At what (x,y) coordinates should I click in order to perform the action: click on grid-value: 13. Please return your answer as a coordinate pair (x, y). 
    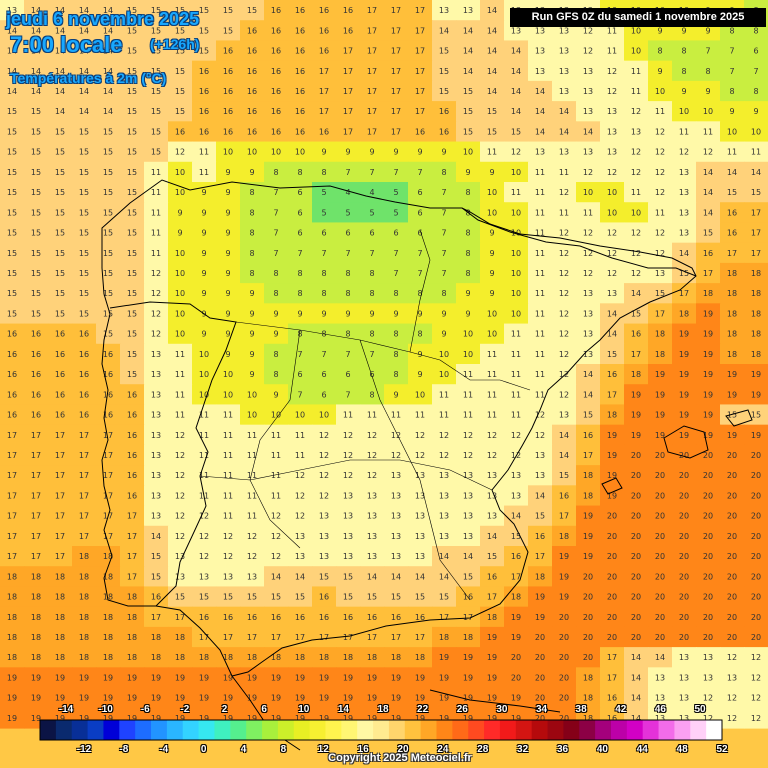
    Looking at the image, I should click on (156, 415).